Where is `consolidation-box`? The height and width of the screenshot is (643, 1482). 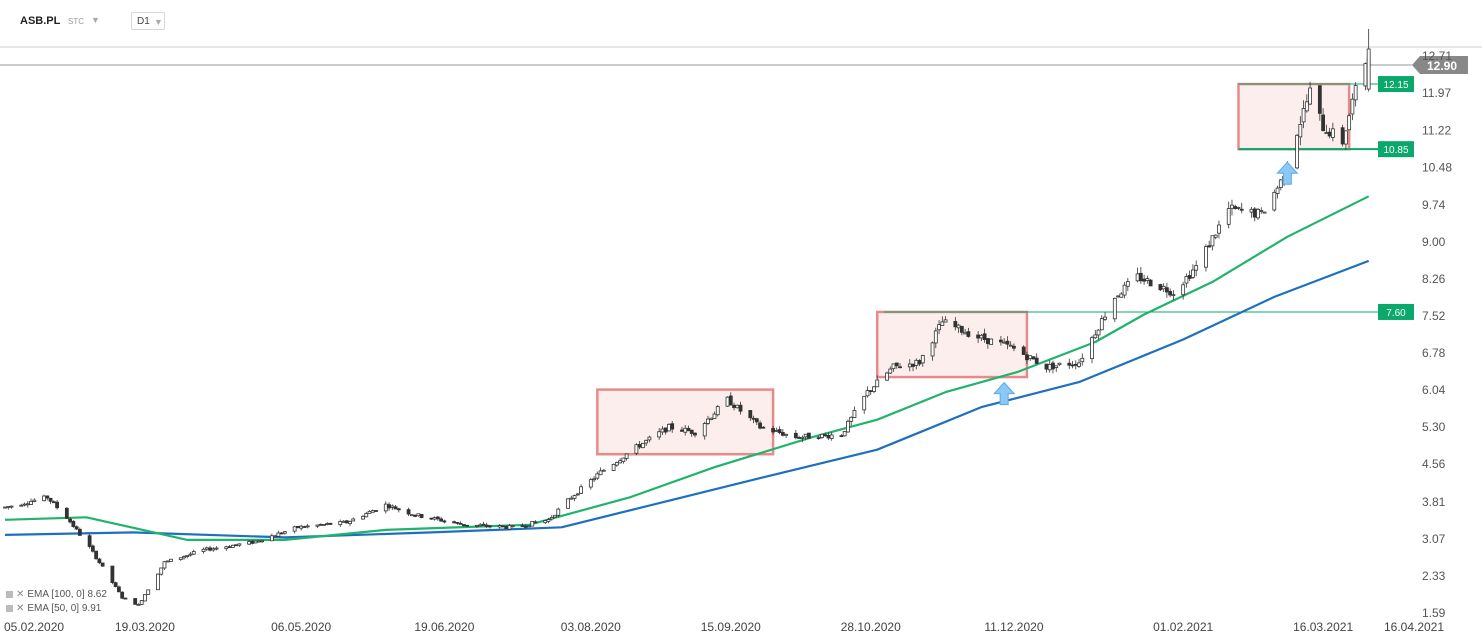 consolidation-box is located at coordinates (685, 422).